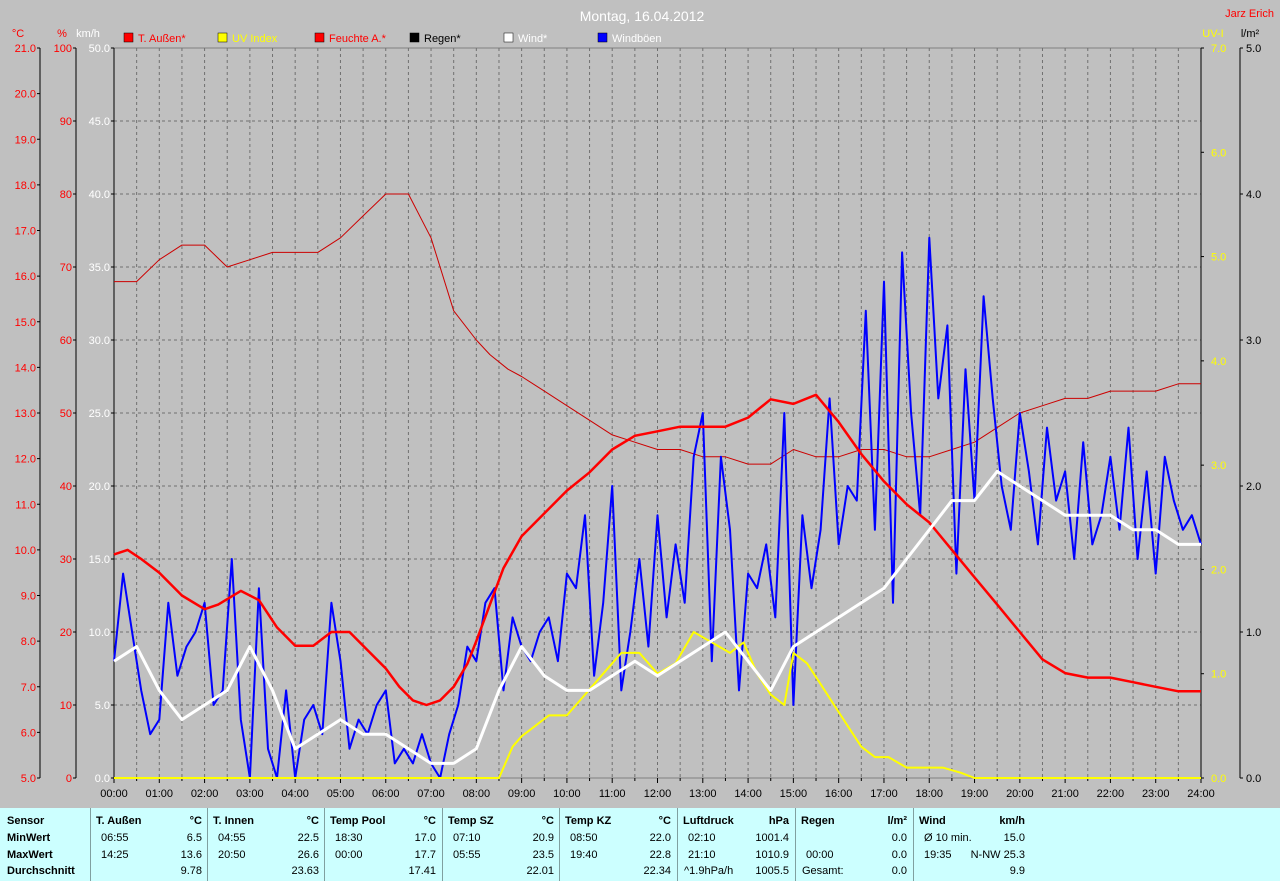 The image size is (1280, 881). Describe the element at coordinates (618, 844) in the screenshot. I see `stat-block: Temp KZ °C 08:50 22.0 19:40 22.8 22.34` at that location.